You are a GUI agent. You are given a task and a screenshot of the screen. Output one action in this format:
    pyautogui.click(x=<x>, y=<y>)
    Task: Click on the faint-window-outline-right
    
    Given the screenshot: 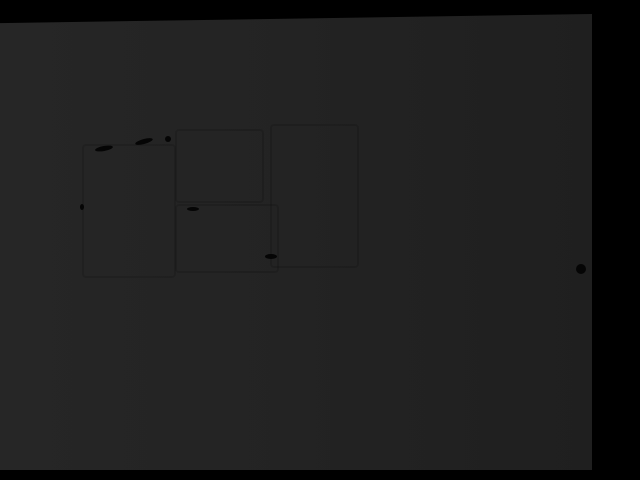 What is the action you would take?
    pyautogui.click(x=314, y=196)
    